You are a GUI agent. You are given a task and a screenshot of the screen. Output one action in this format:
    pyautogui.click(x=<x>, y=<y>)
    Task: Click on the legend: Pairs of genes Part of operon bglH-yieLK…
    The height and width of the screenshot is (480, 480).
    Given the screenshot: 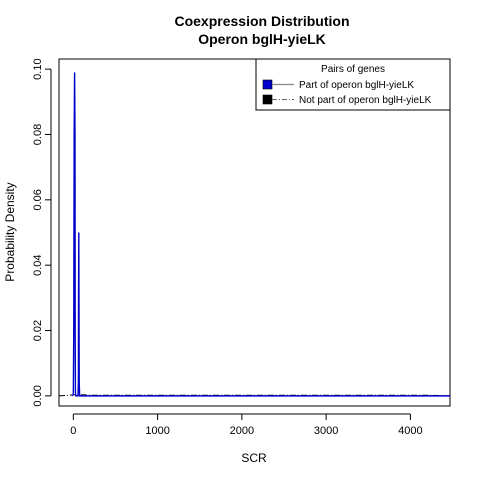 What is the action you would take?
    pyautogui.click(x=353, y=84)
    